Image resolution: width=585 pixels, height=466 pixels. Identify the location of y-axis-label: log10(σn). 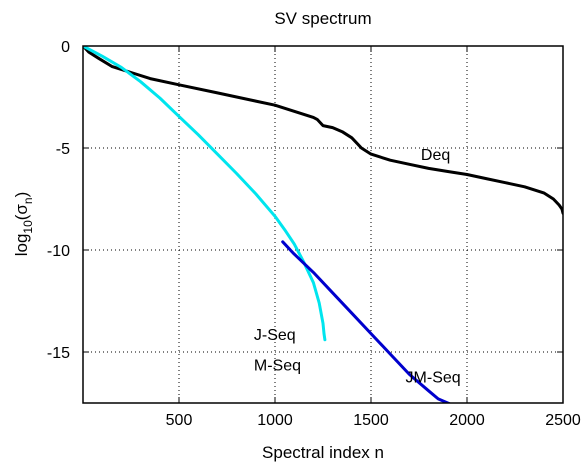
(23, 224).